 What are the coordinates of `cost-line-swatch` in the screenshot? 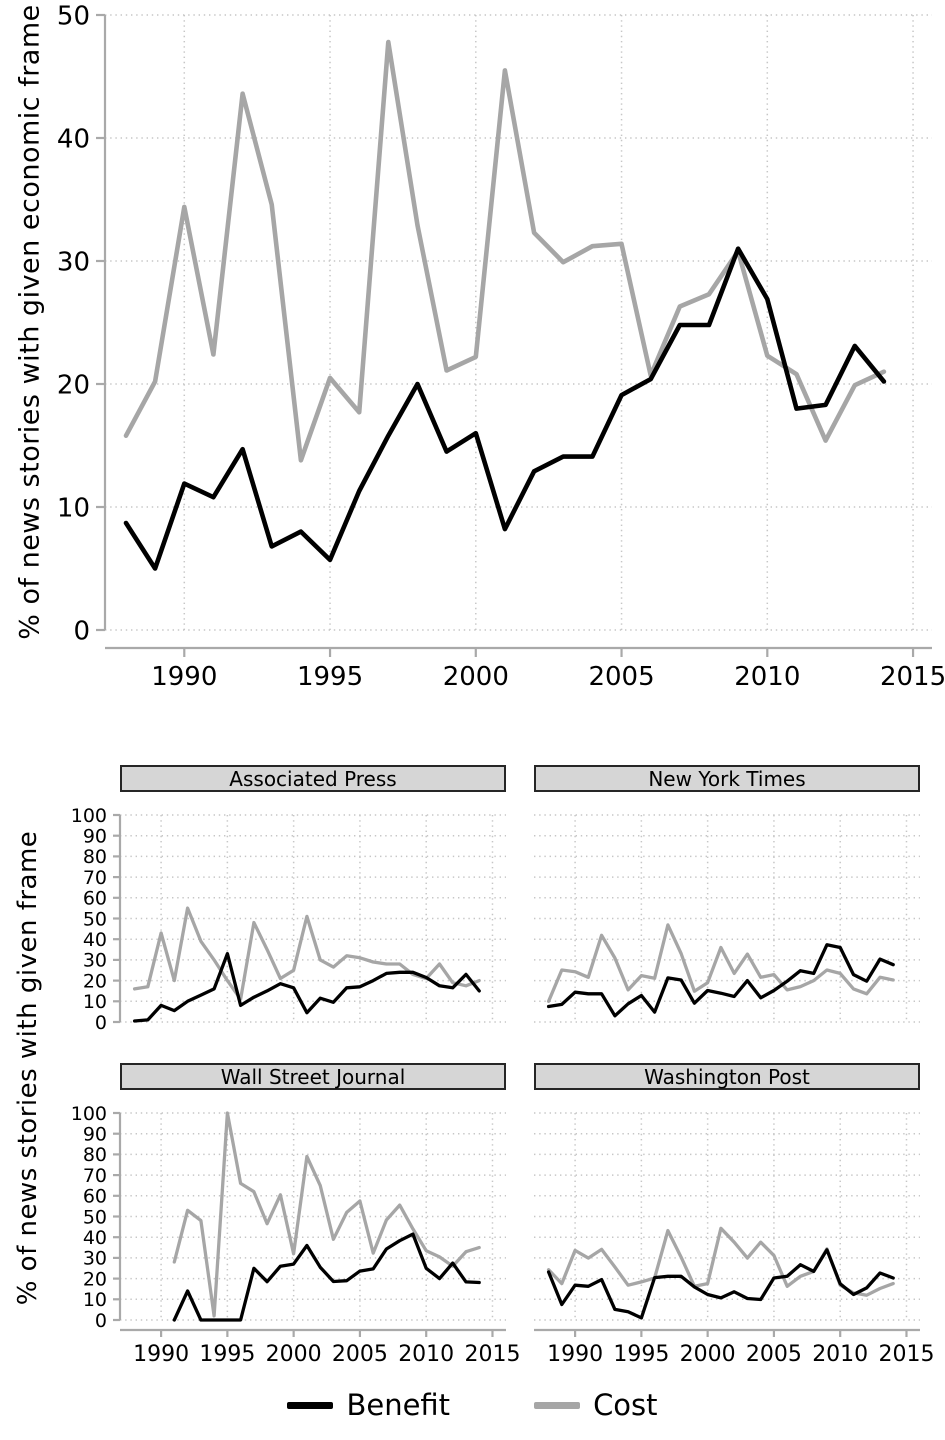 It's located at (557, 1405).